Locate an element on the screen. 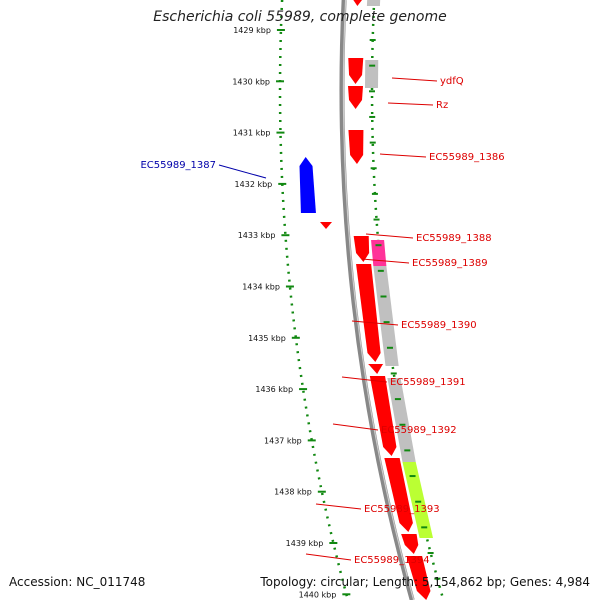 The image size is (600, 600). tick-label: 1429 kbp is located at coordinates (252, 30).